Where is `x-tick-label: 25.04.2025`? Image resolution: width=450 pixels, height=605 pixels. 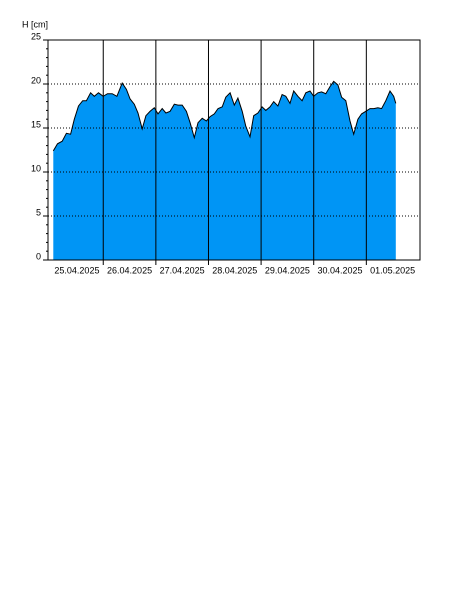 x-tick-label: 25.04.2025 is located at coordinates (76, 270).